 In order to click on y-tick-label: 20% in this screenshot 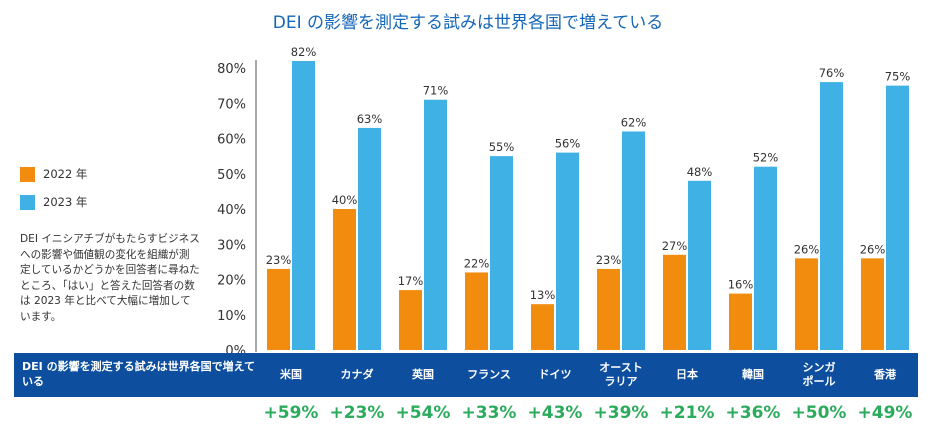, I will do `click(231, 281)`.